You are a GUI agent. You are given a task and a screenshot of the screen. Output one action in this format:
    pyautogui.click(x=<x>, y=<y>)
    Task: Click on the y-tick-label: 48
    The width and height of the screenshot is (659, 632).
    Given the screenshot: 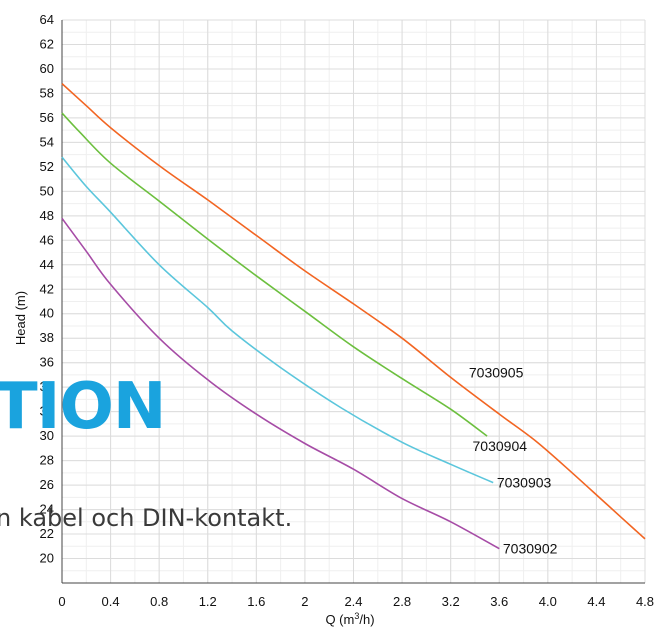 What is the action you would take?
    pyautogui.click(x=47, y=215)
    